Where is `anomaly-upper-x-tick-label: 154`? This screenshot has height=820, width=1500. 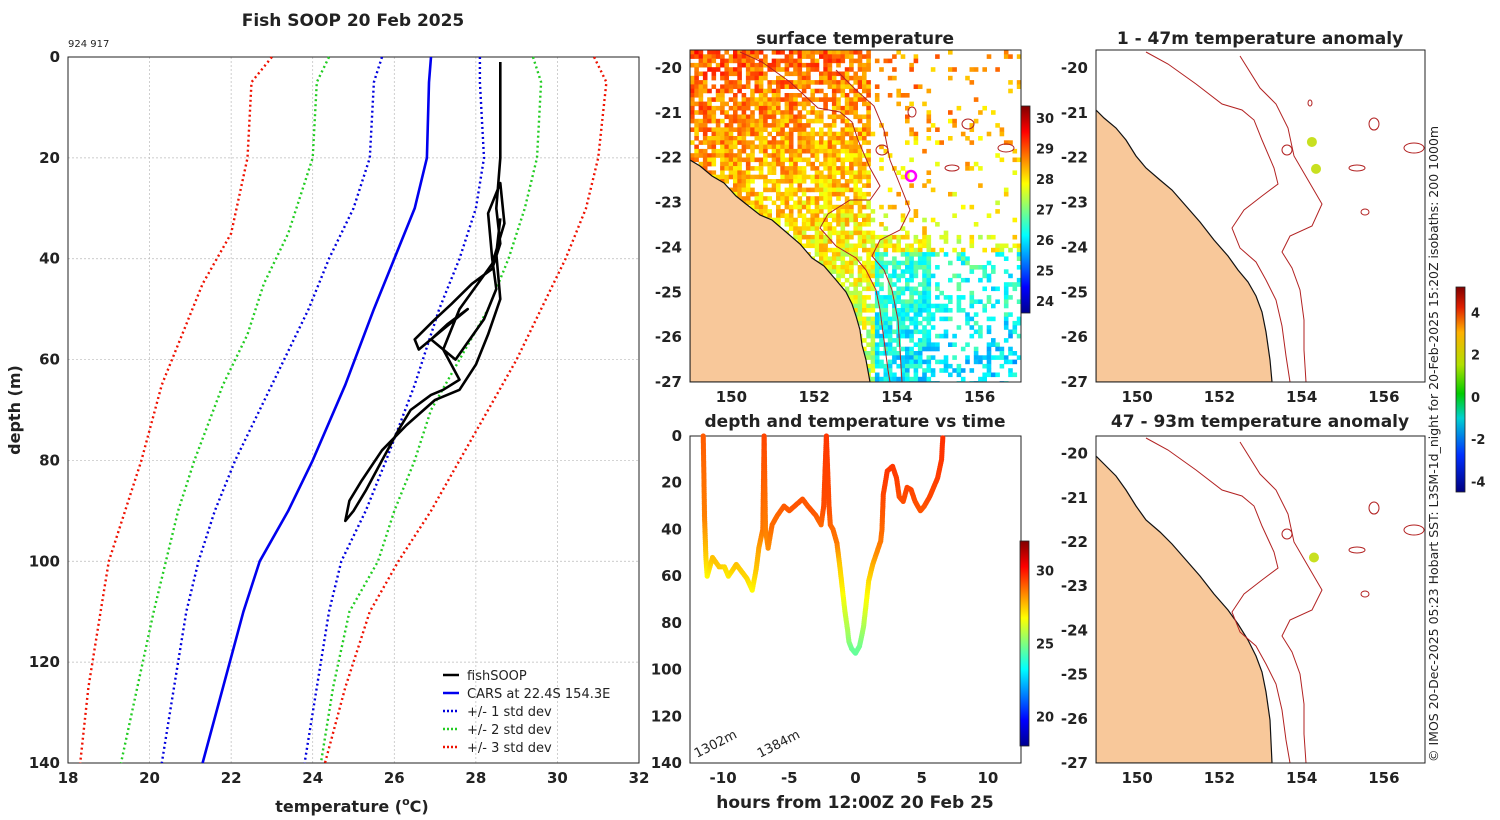
anomaly-upper-x-tick-label: 154 is located at coordinates (1301, 397).